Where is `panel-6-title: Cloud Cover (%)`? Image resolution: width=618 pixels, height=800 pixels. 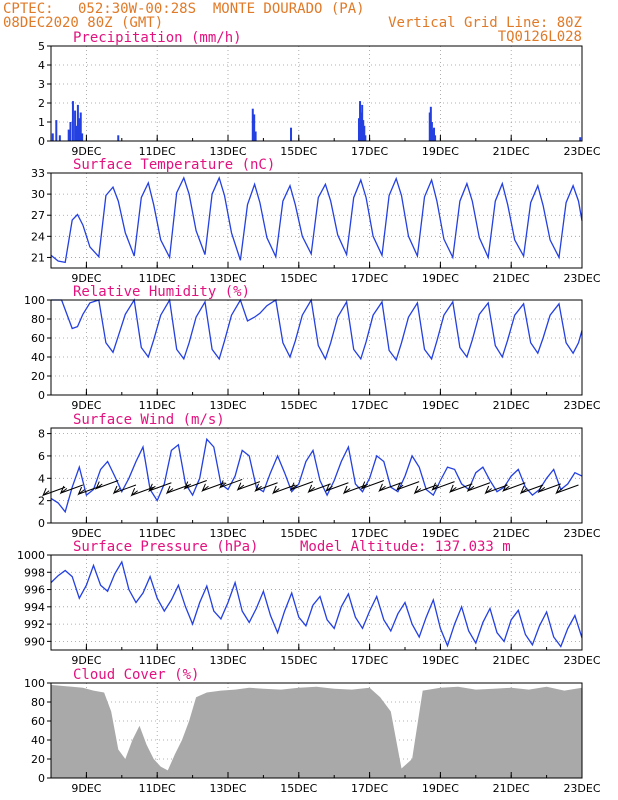 panel-6-title: Cloud Cover (%) is located at coordinates (136, 675).